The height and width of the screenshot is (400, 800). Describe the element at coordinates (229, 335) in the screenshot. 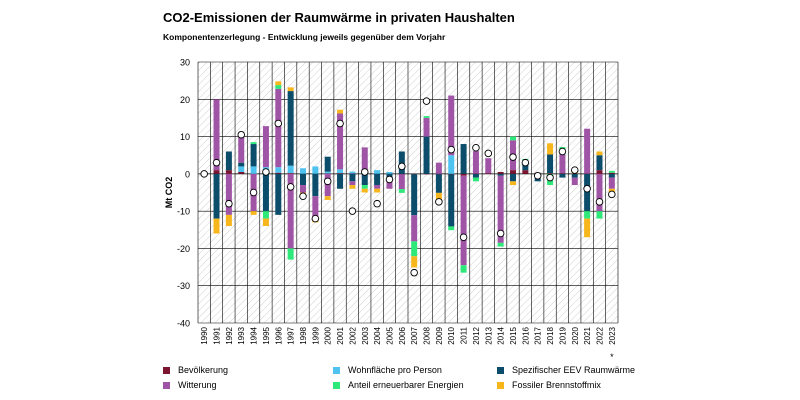

I see `x-tick-label: 1992` at that location.